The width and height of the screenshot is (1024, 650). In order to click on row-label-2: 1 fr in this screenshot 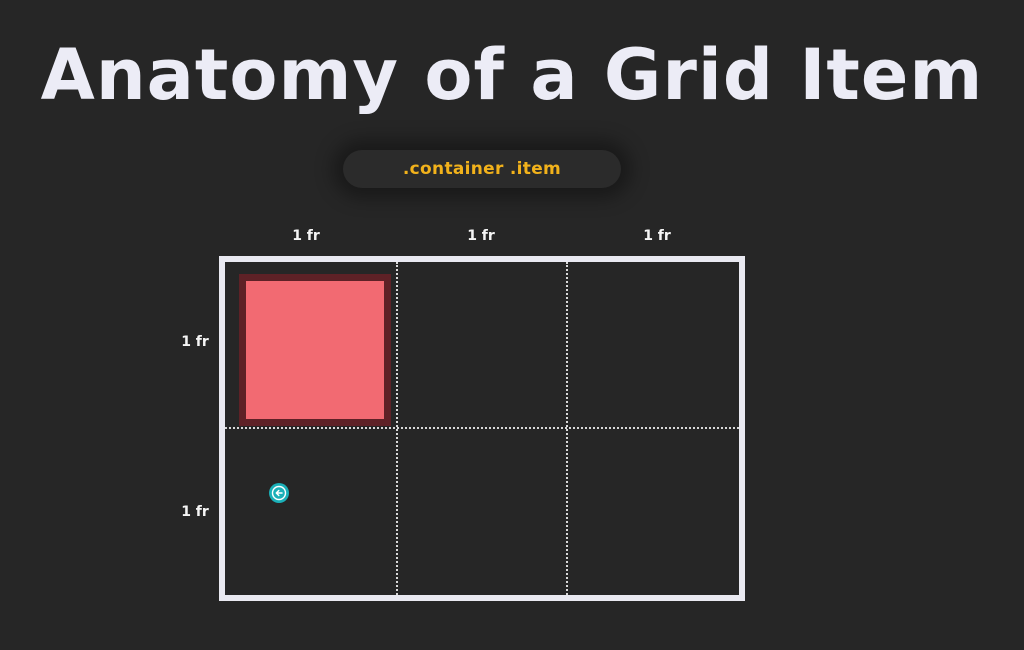, I will do `click(195, 512)`.